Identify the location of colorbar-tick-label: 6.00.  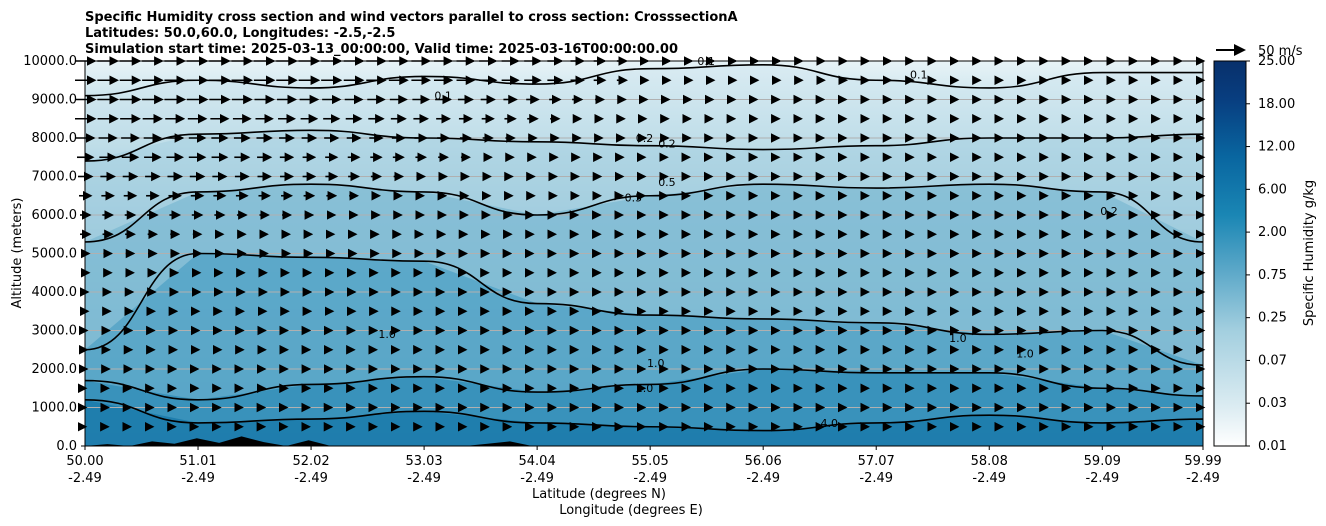
(1272, 189).